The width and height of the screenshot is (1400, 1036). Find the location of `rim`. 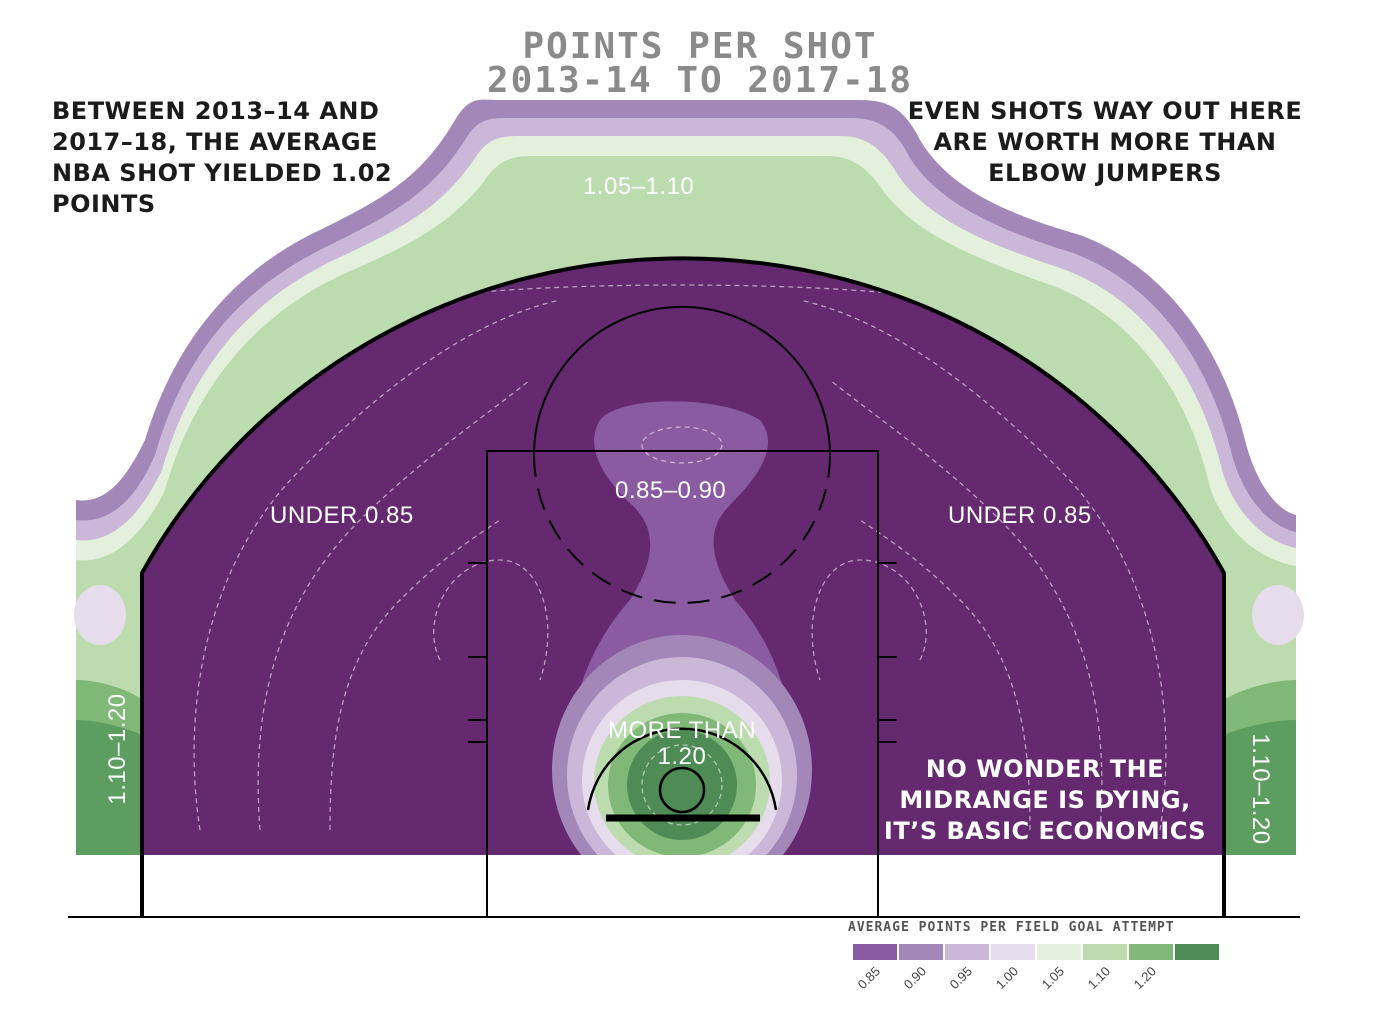

rim is located at coordinates (682, 790).